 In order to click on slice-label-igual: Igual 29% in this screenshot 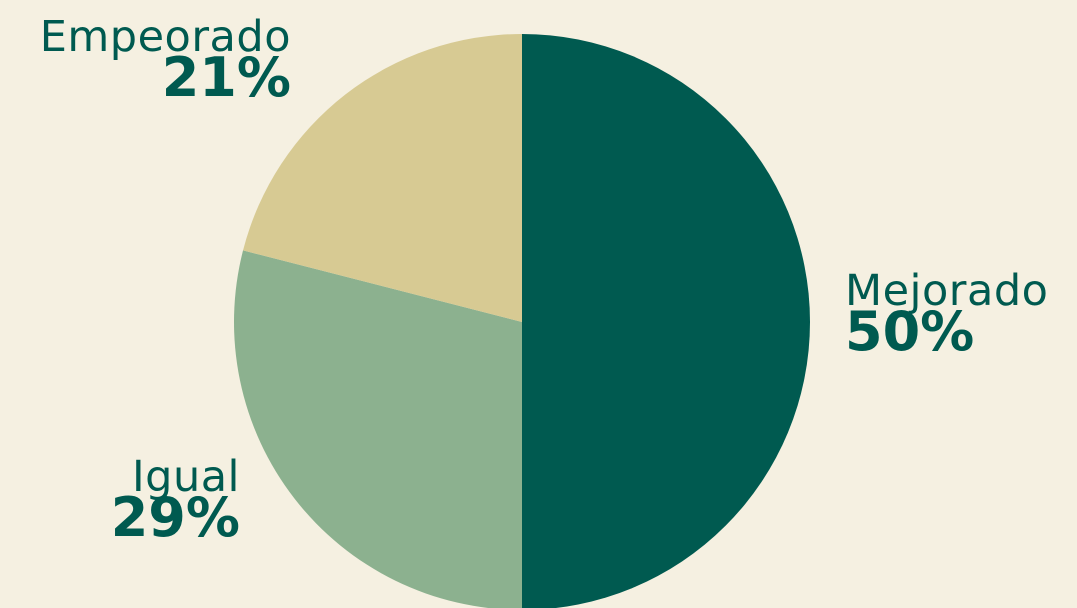, I will do `click(175, 500)`.